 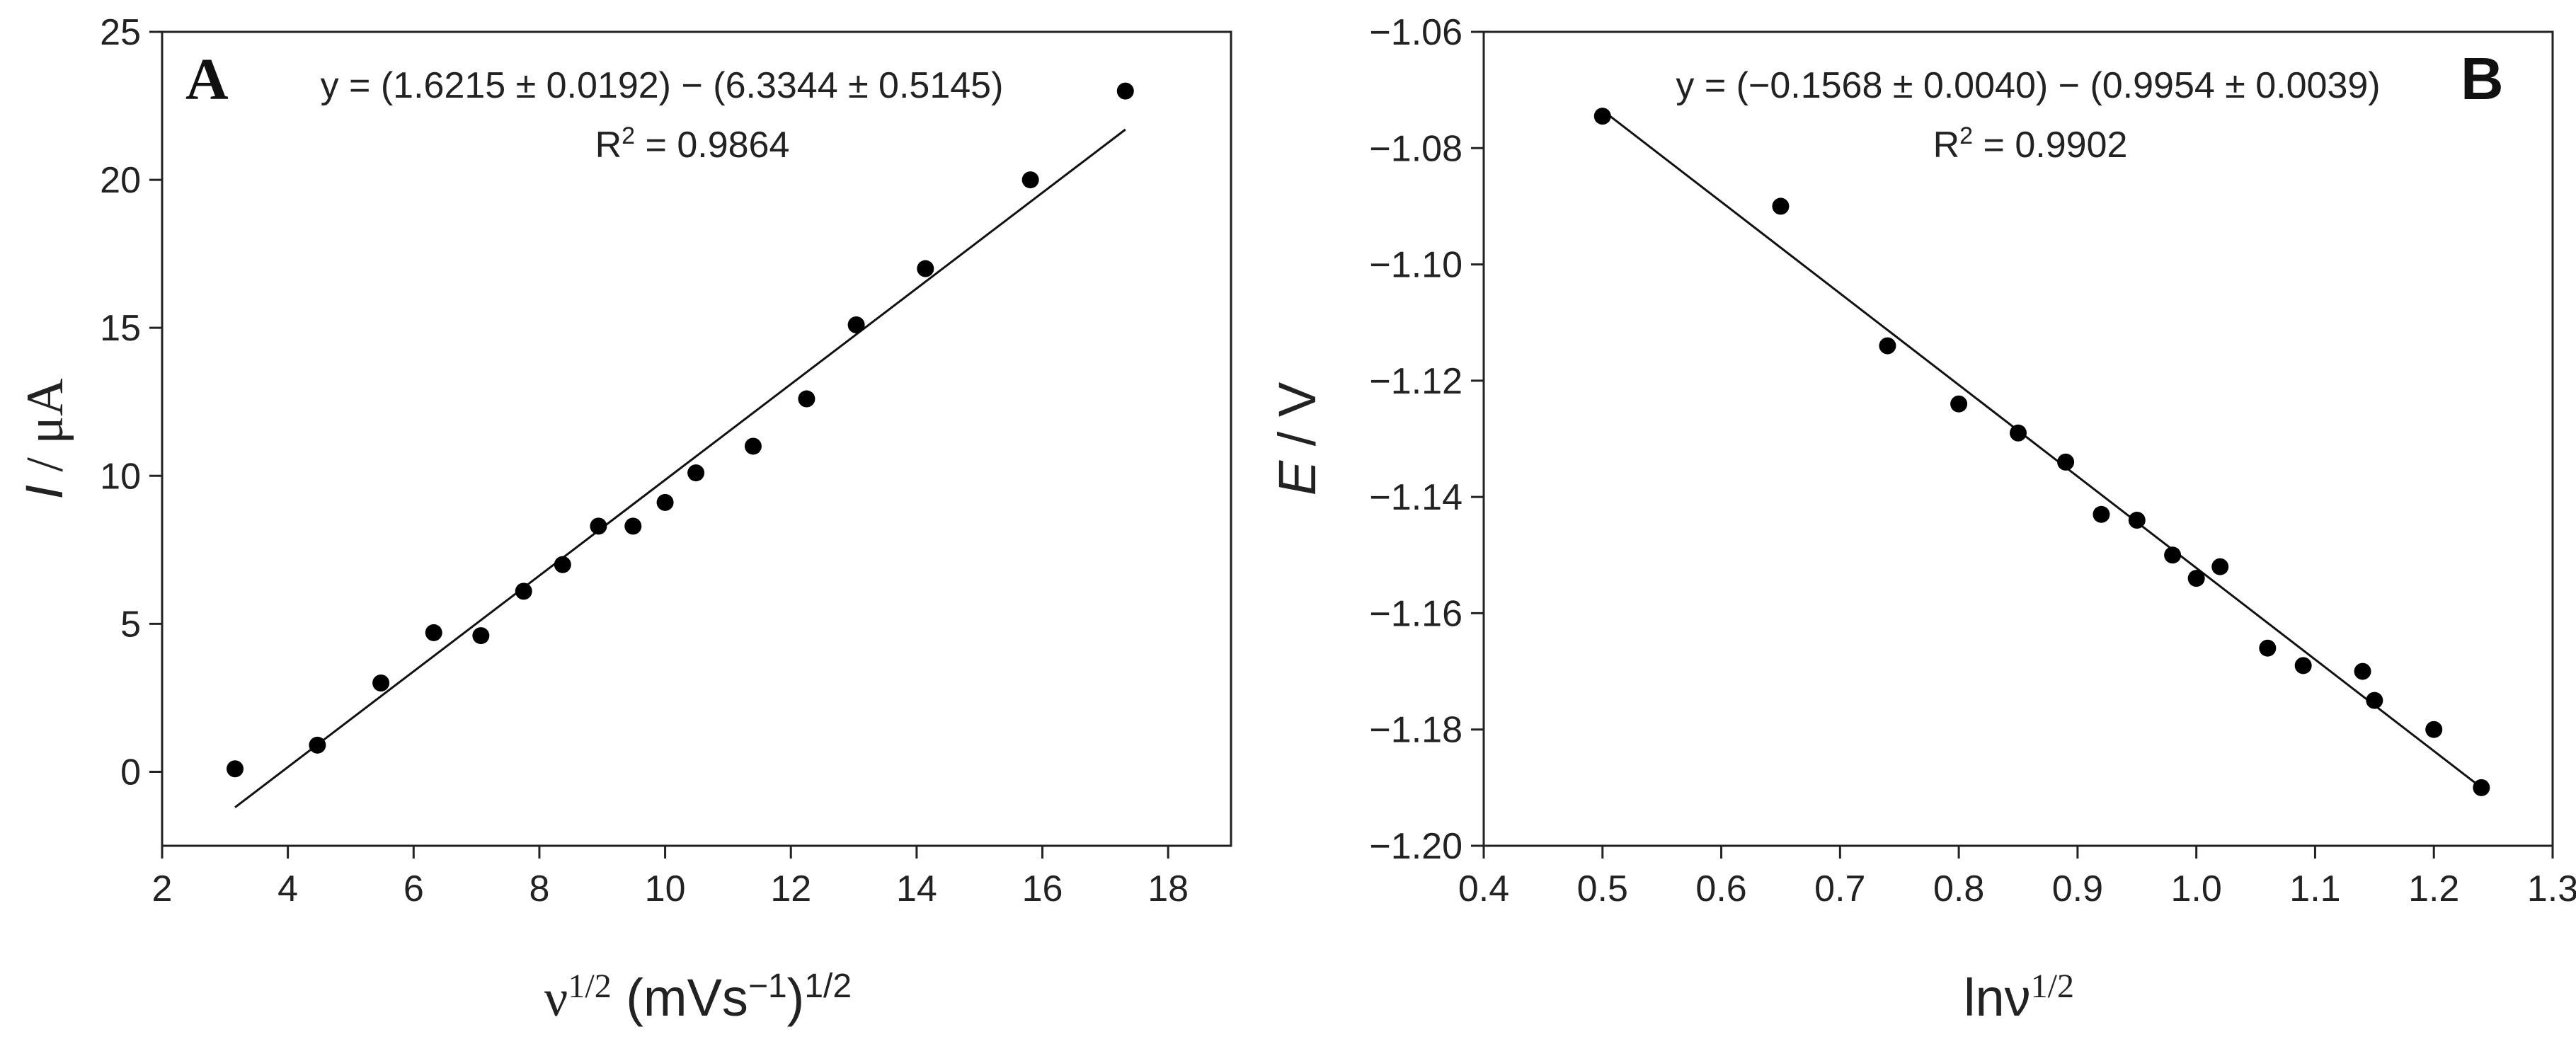 What do you see at coordinates (680, 997) in the screenshot?
I see `chart-a-xlabel-tail: (mVs` at bounding box center [680, 997].